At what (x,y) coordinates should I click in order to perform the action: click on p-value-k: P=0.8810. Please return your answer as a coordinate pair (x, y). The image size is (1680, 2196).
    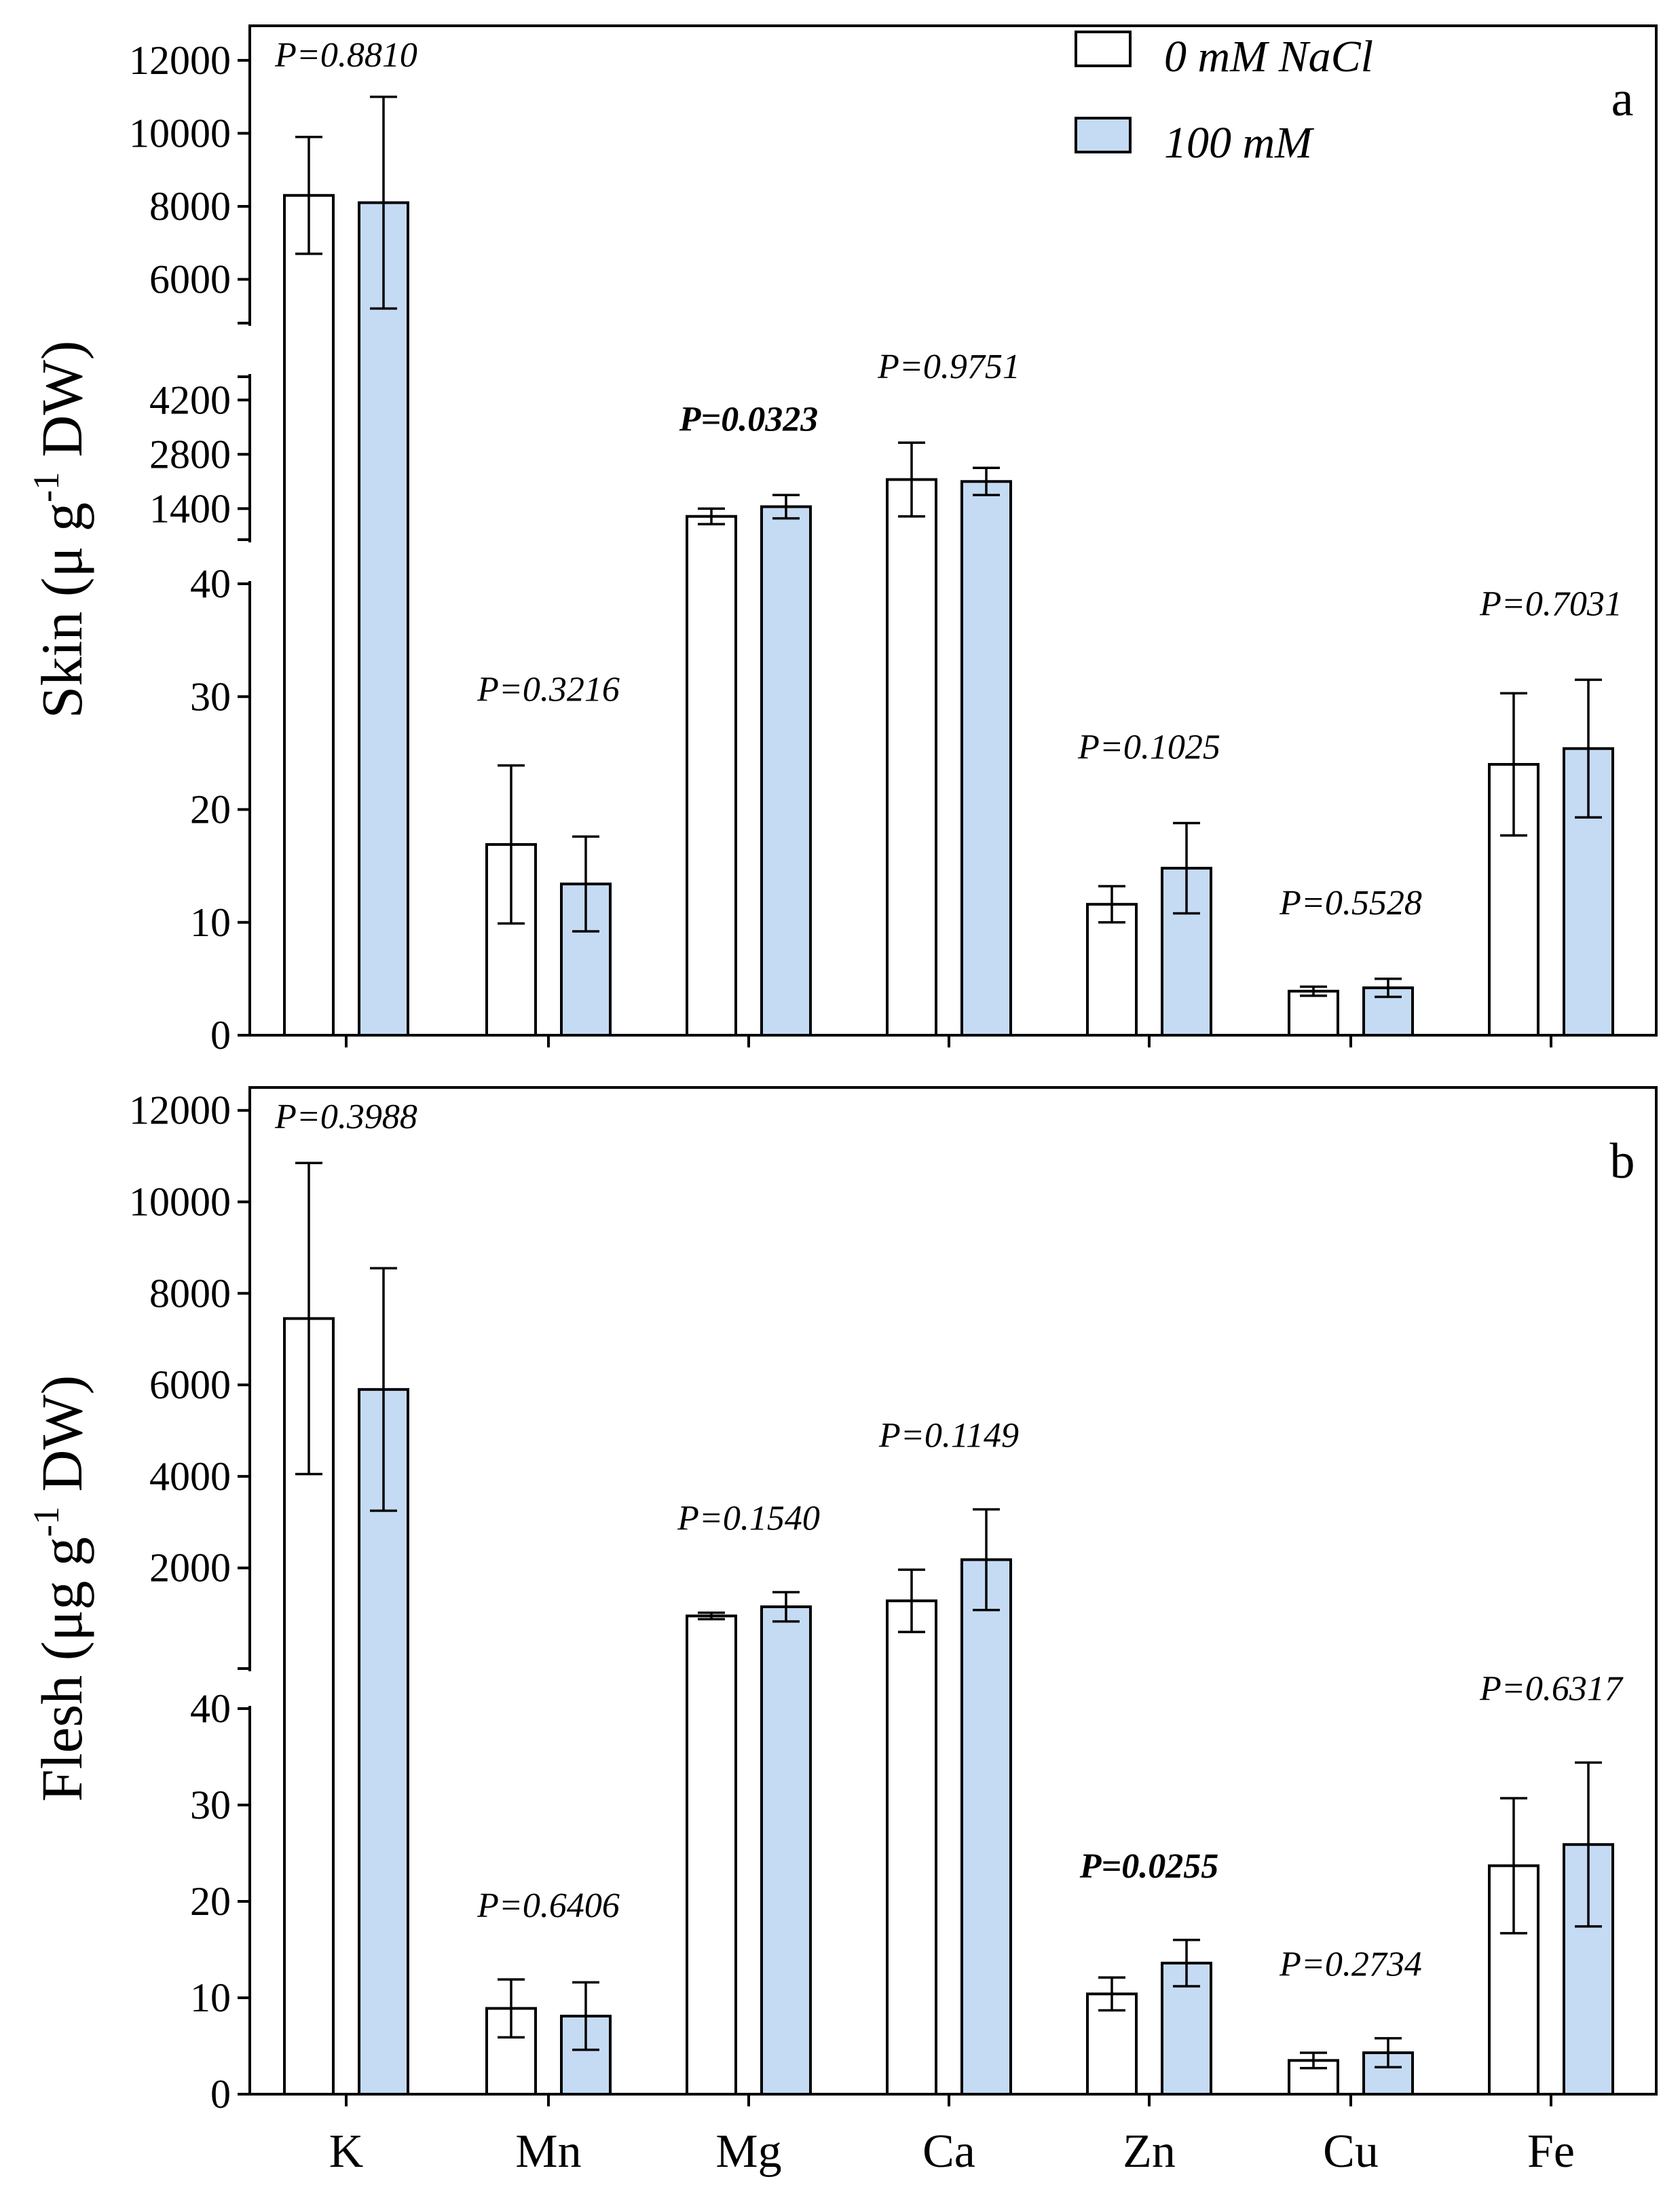
    Looking at the image, I should click on (345, 56).